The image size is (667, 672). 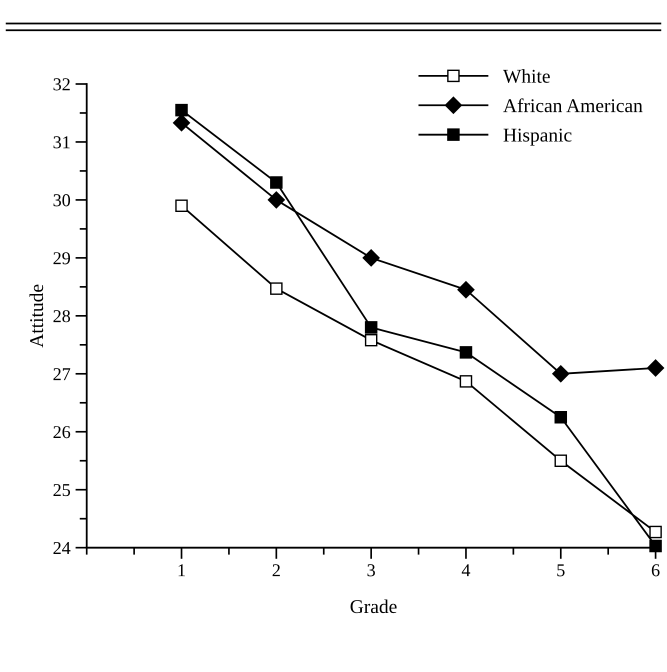 I want to click on y-tick-label: 26, so click(x=61, y=432).